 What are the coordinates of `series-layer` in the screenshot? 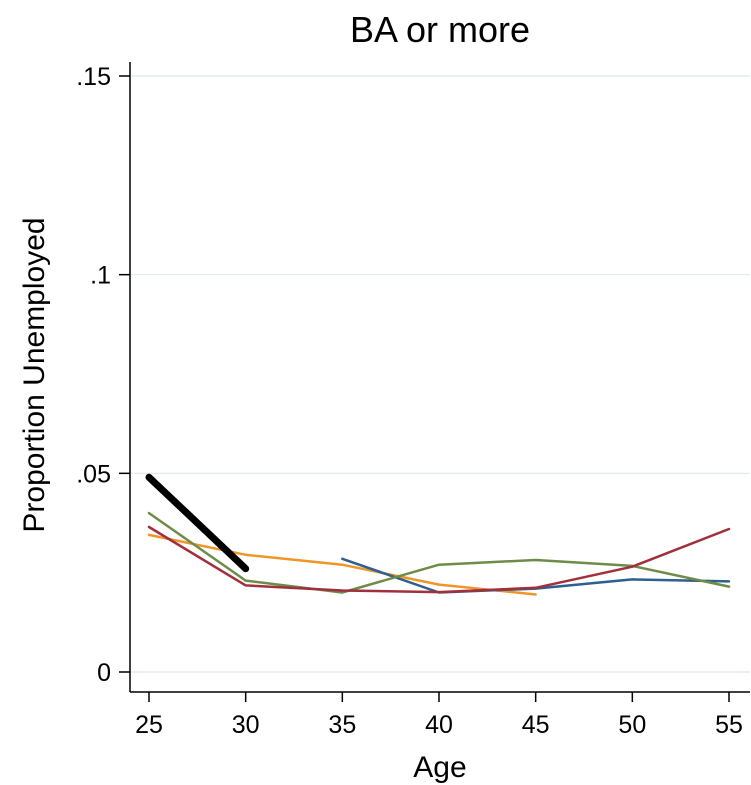 It's located at (438, 534).